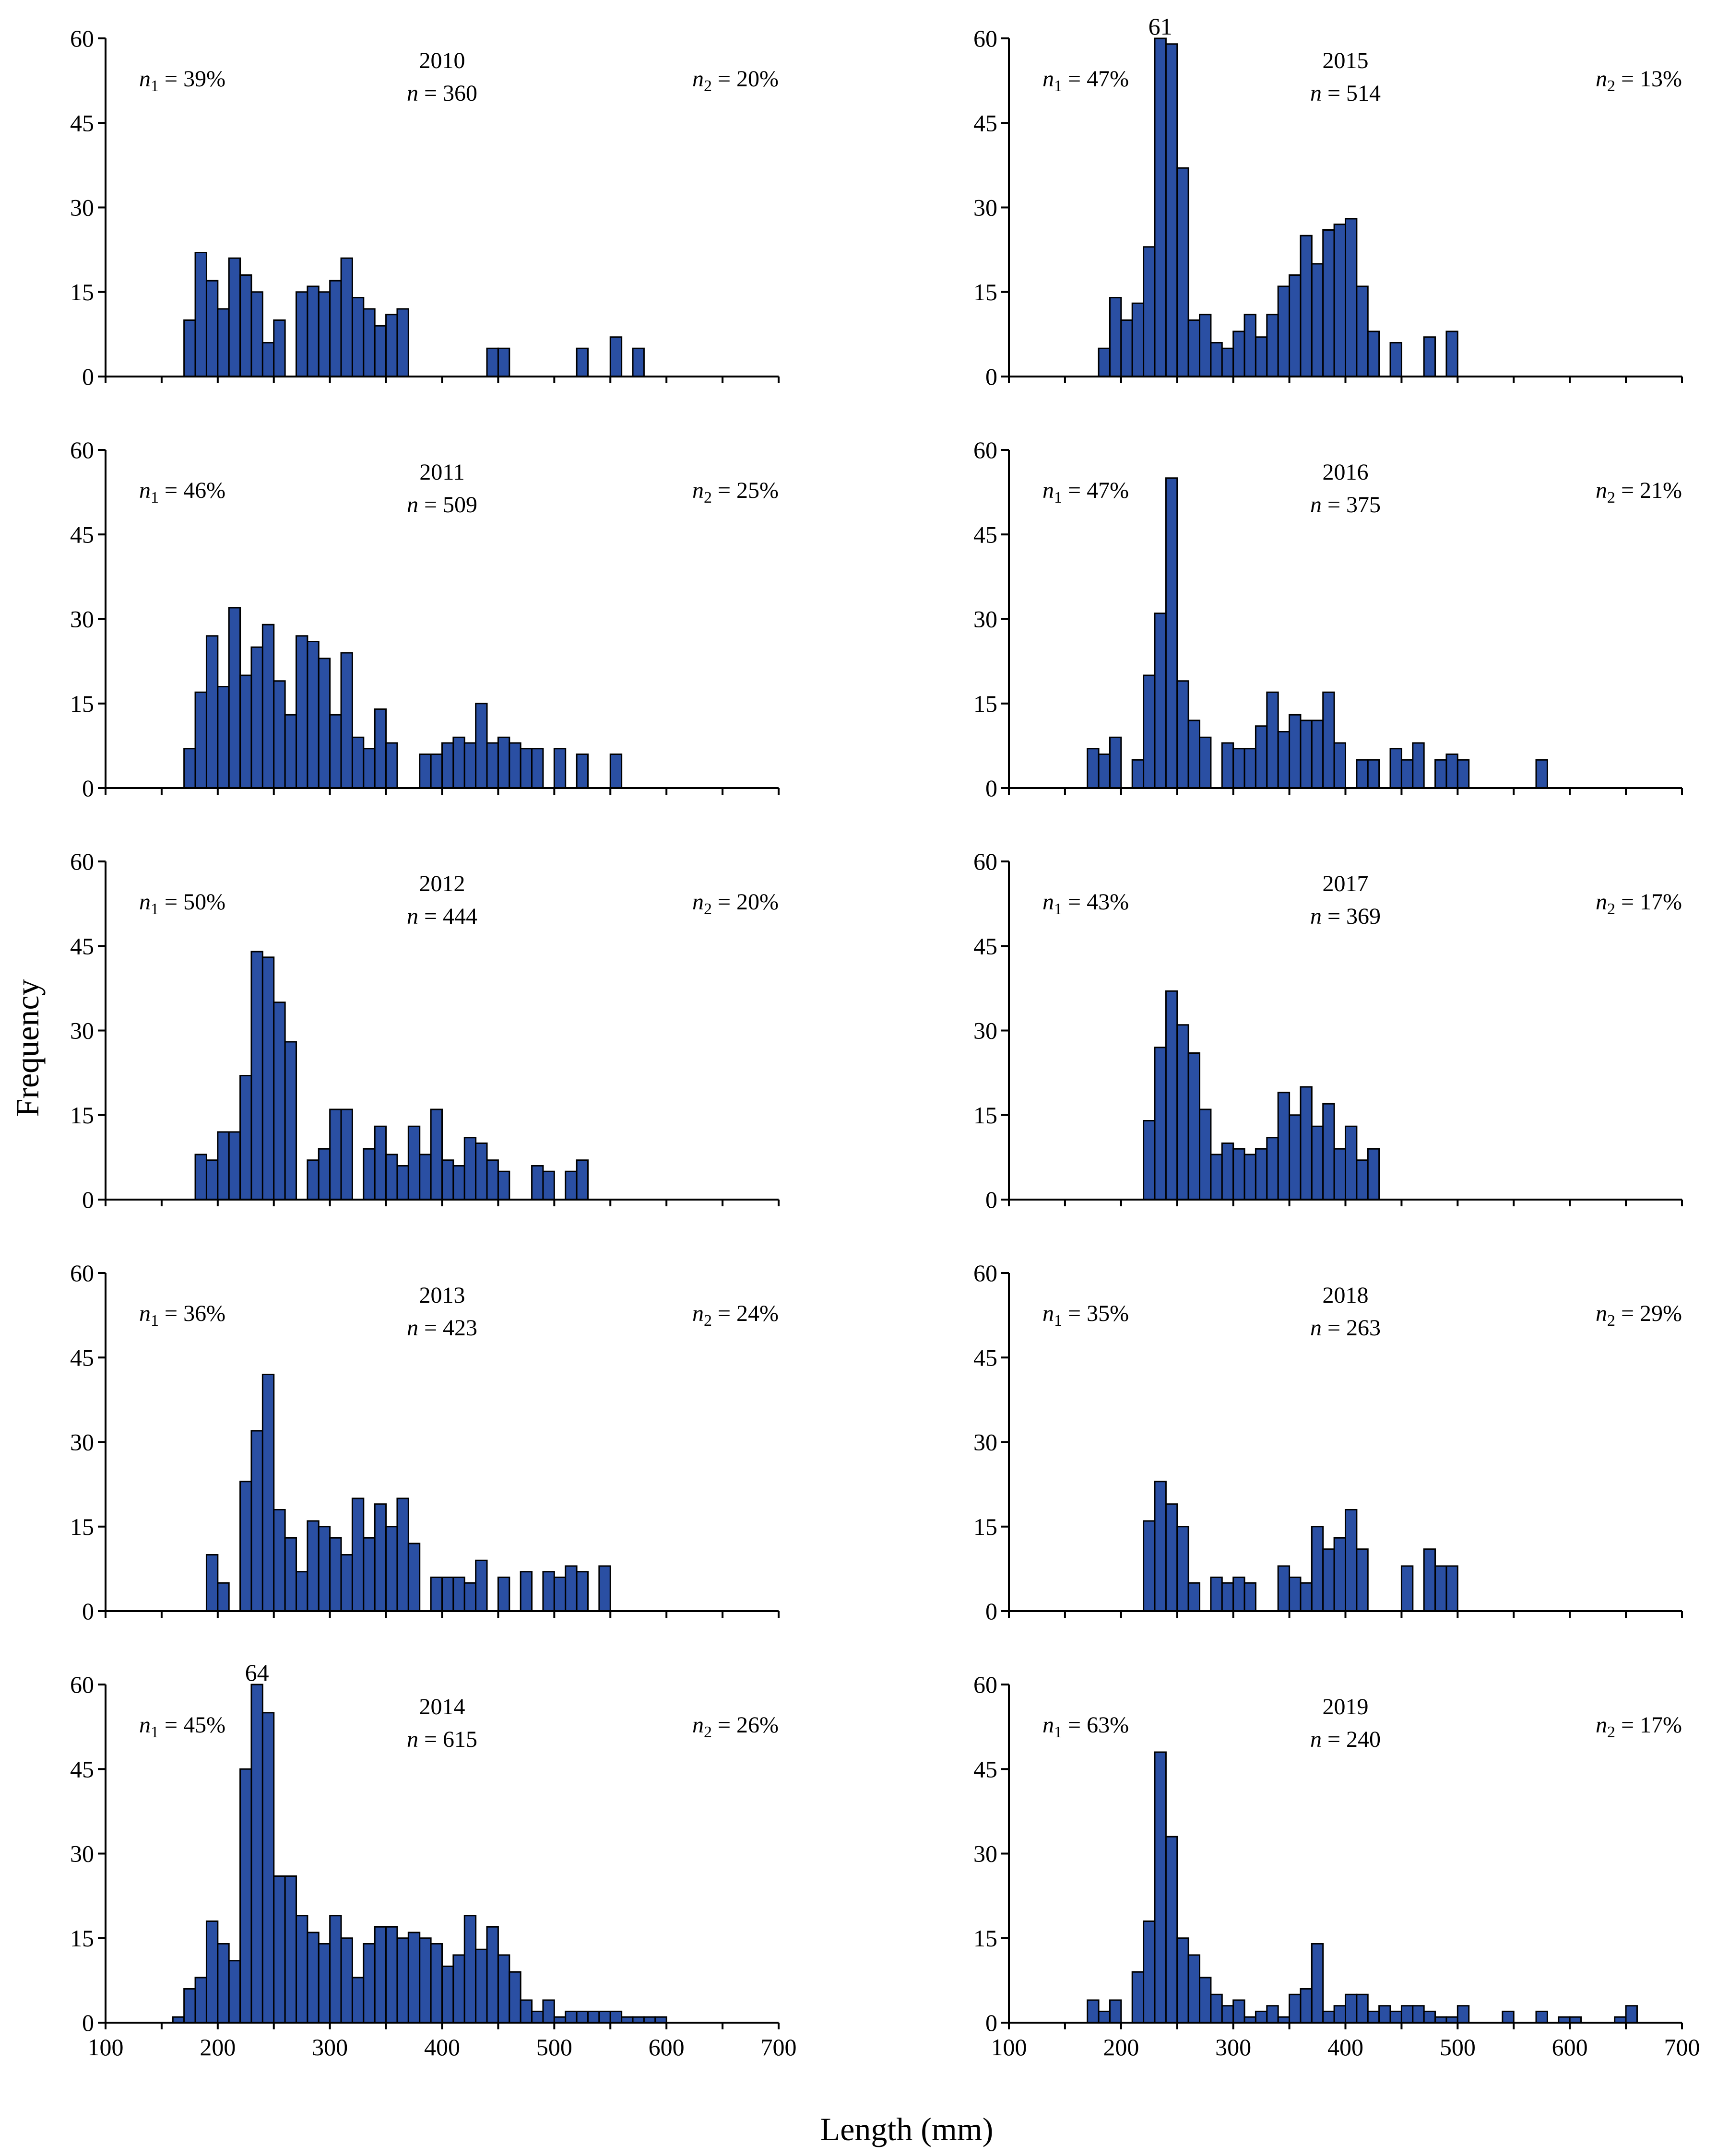 The height and width of the screenshot is (2156, 1717). What do you see at coordinates (442, 93) in the screenshot?
I see `sample-size-label: n = 360` at bounding box center [442, 93].